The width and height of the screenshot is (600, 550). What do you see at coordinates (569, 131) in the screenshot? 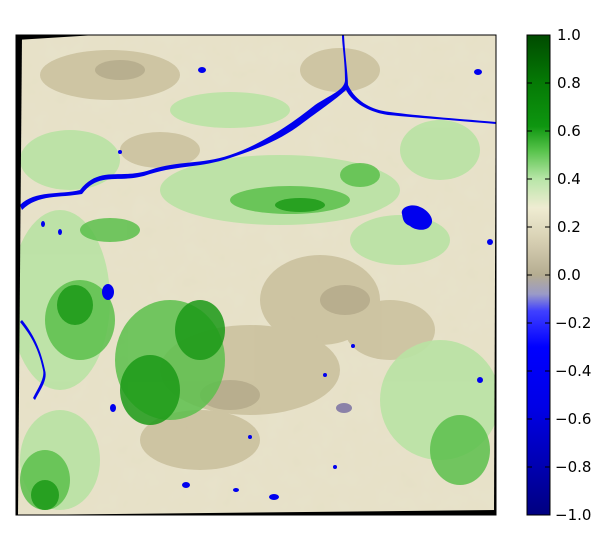
I see `colorbar-tick-label: 0.6` at bounding box center [569, 131].